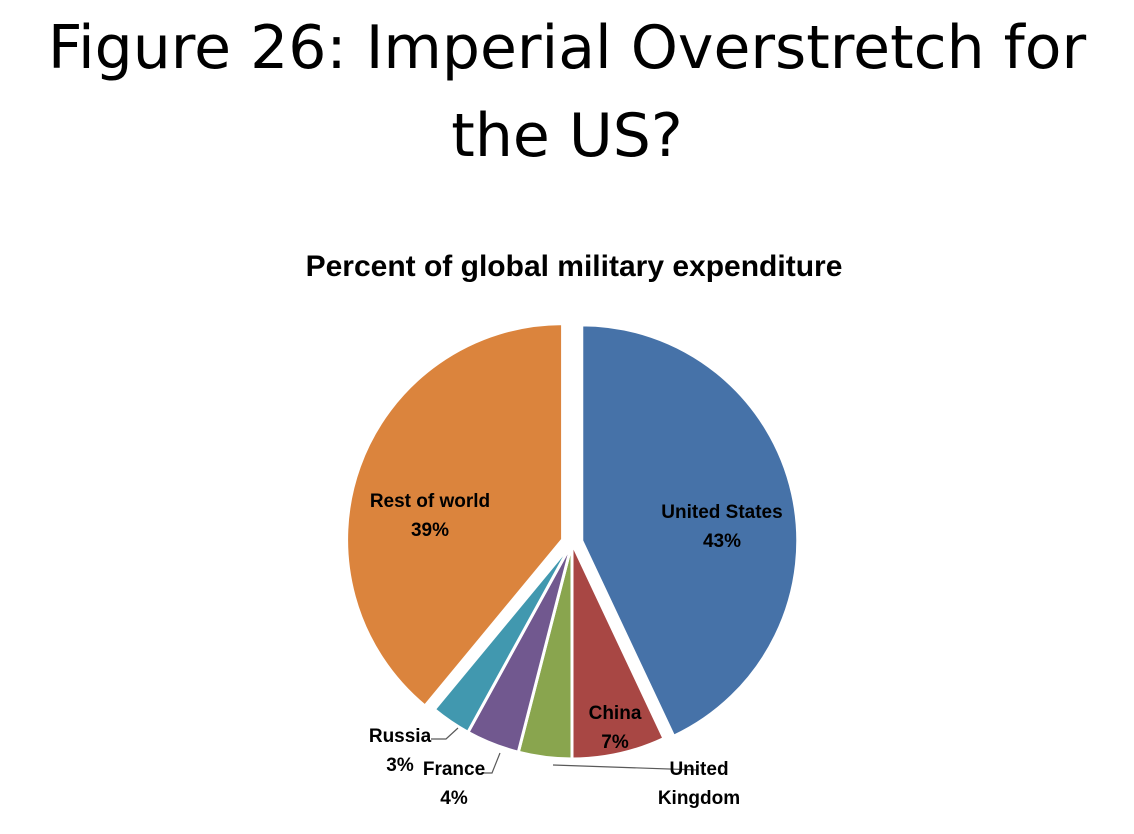 This screenshot has width=1134, height=834. What do you see at coordinates (503, 637) in the screenshot?
I see `pie-slice-russia` at bounding box center [503, 637].